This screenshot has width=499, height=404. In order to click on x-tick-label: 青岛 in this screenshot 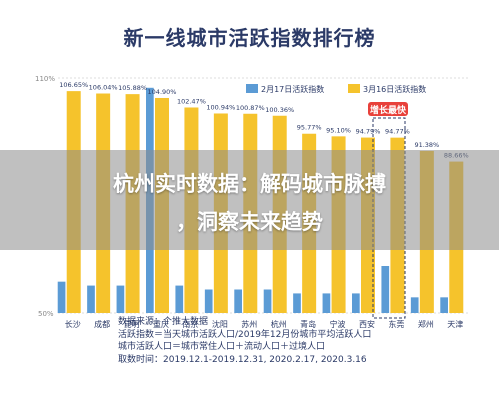, I will do `click(308, 324)`.